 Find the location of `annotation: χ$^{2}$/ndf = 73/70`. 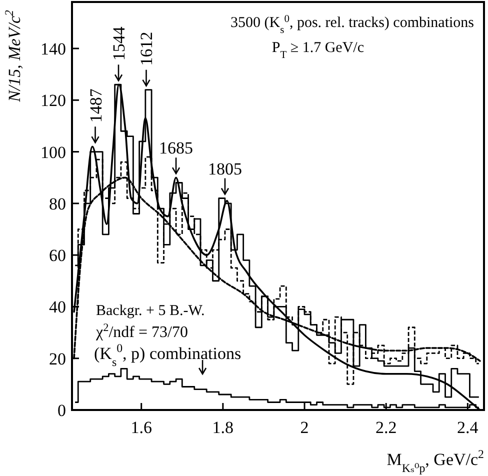

annotation: χ$^{2}$/ndf = 73/70 is located at coordinates (141, 331).